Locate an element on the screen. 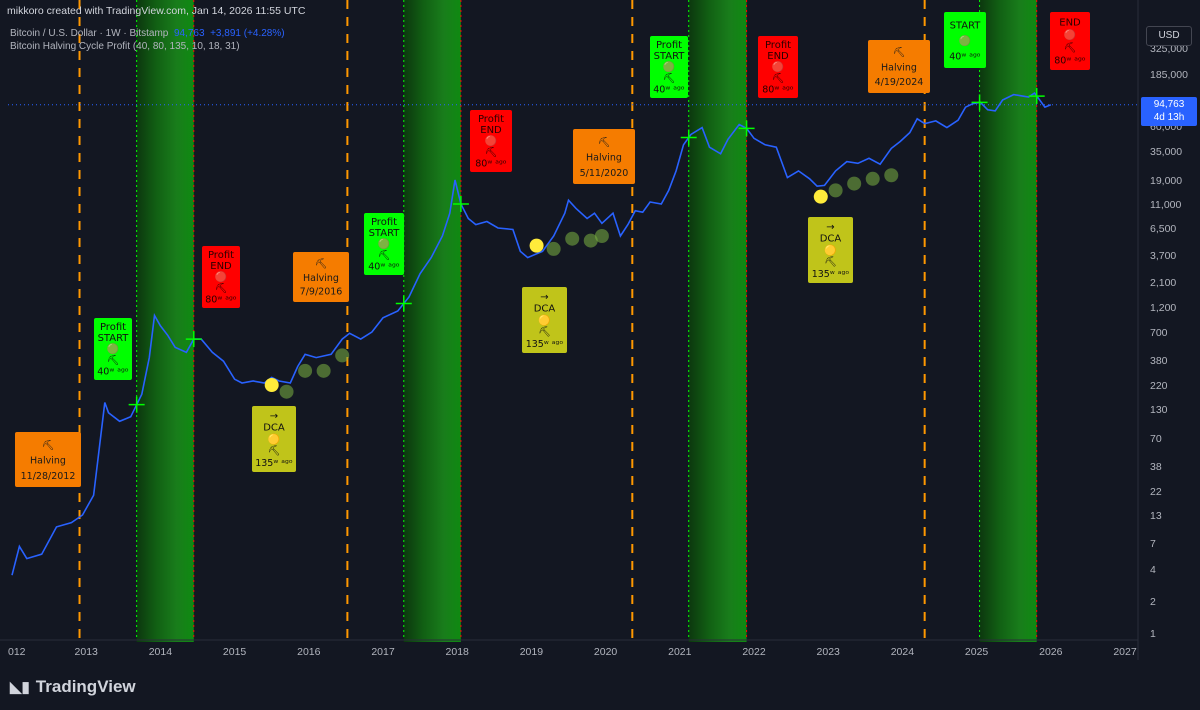  y-tick-label: 130 is located at coordinates (1159, 410).